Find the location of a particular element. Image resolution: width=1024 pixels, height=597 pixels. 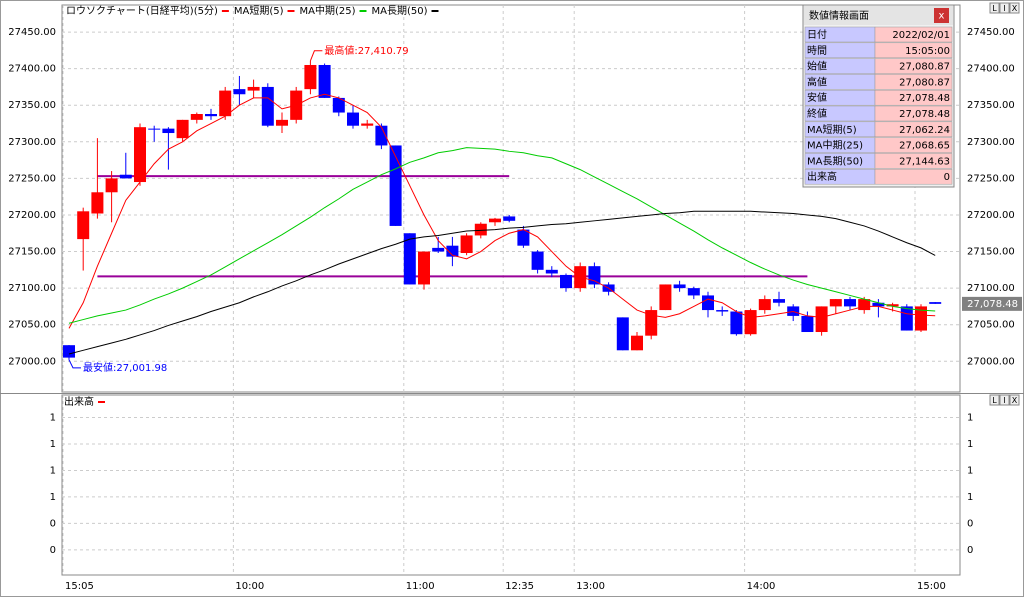

info-value: 27,062.24 is located at coordinates (924, 130).